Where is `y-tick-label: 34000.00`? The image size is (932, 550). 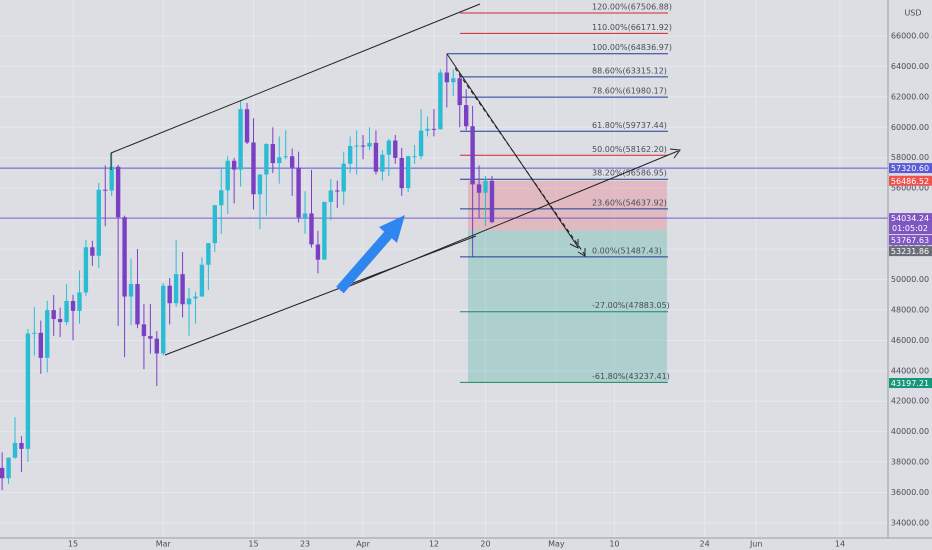 y-tick-label: 34000.00 is located at coordinates (910, 522).